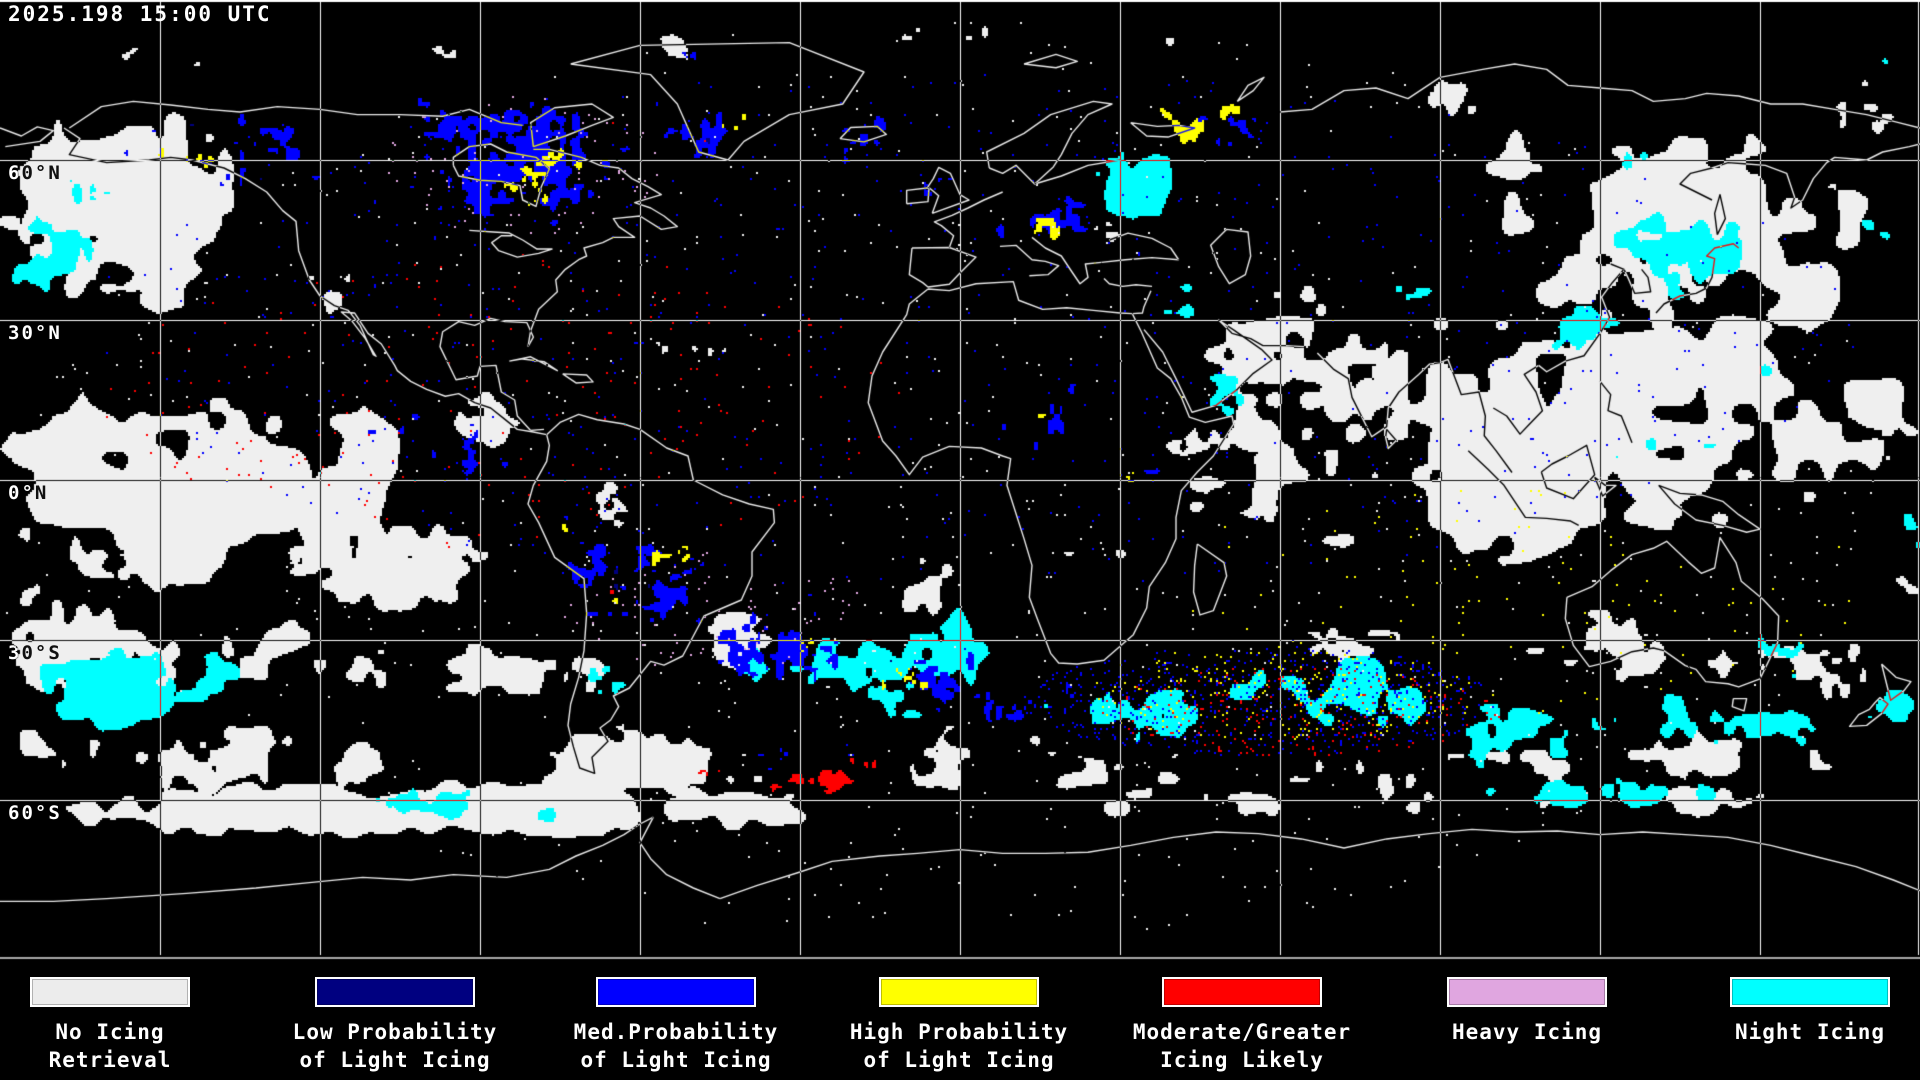 The width and height of the screenshot is (1920, 1080). I want to click on legend-label-4-line-1: Icing Likely, so click(1242, 1060).